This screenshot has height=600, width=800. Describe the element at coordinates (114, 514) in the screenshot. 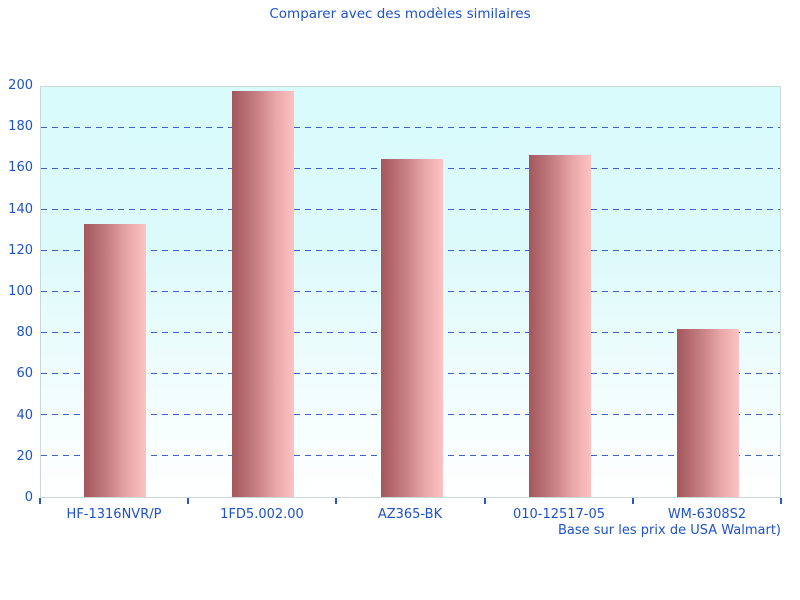

I see `x-category-label-HF-1316NVR/P: HF-1316NVR/P` at that location.